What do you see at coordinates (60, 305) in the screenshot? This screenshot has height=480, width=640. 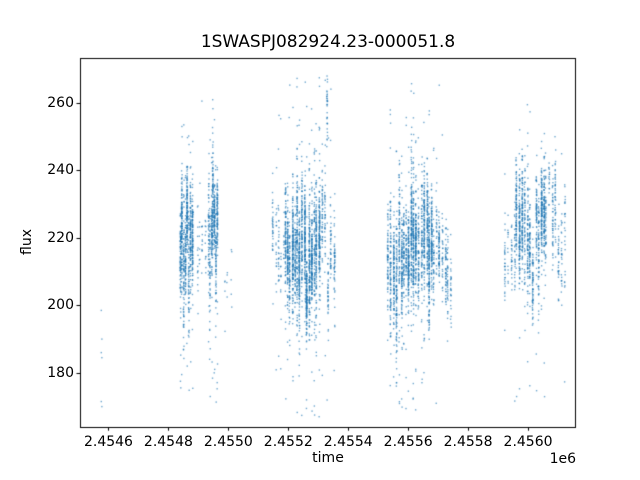 I see `y-tick-label: 200` at bounding box center [60, 305].